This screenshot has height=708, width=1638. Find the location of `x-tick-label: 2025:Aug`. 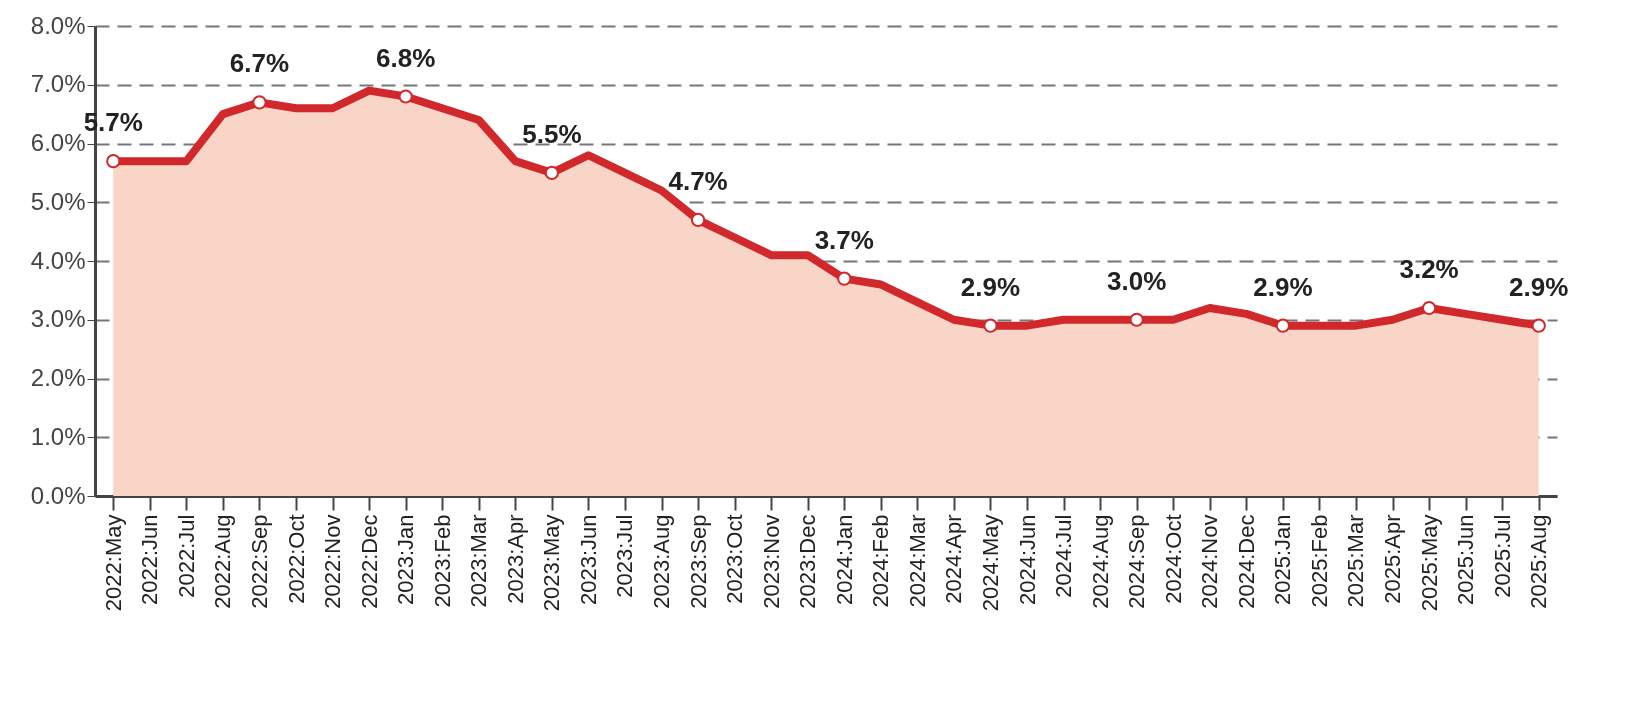

x-tick-label: 2025:Aug is located at coordinates (1539, 561).